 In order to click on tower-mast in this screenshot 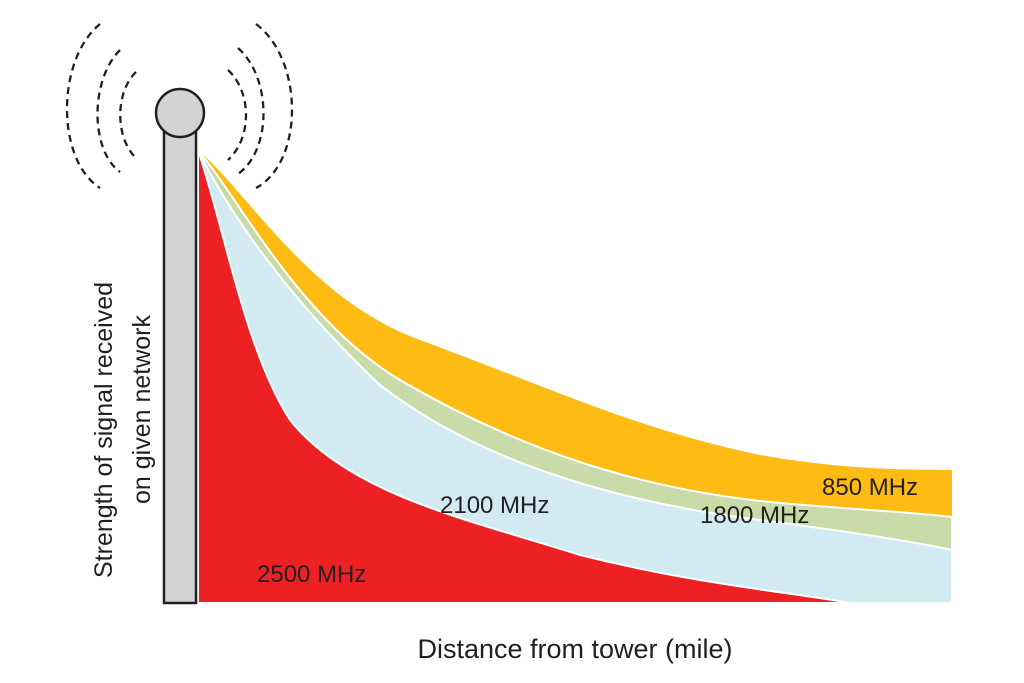, I will do `click(180, 365)`.